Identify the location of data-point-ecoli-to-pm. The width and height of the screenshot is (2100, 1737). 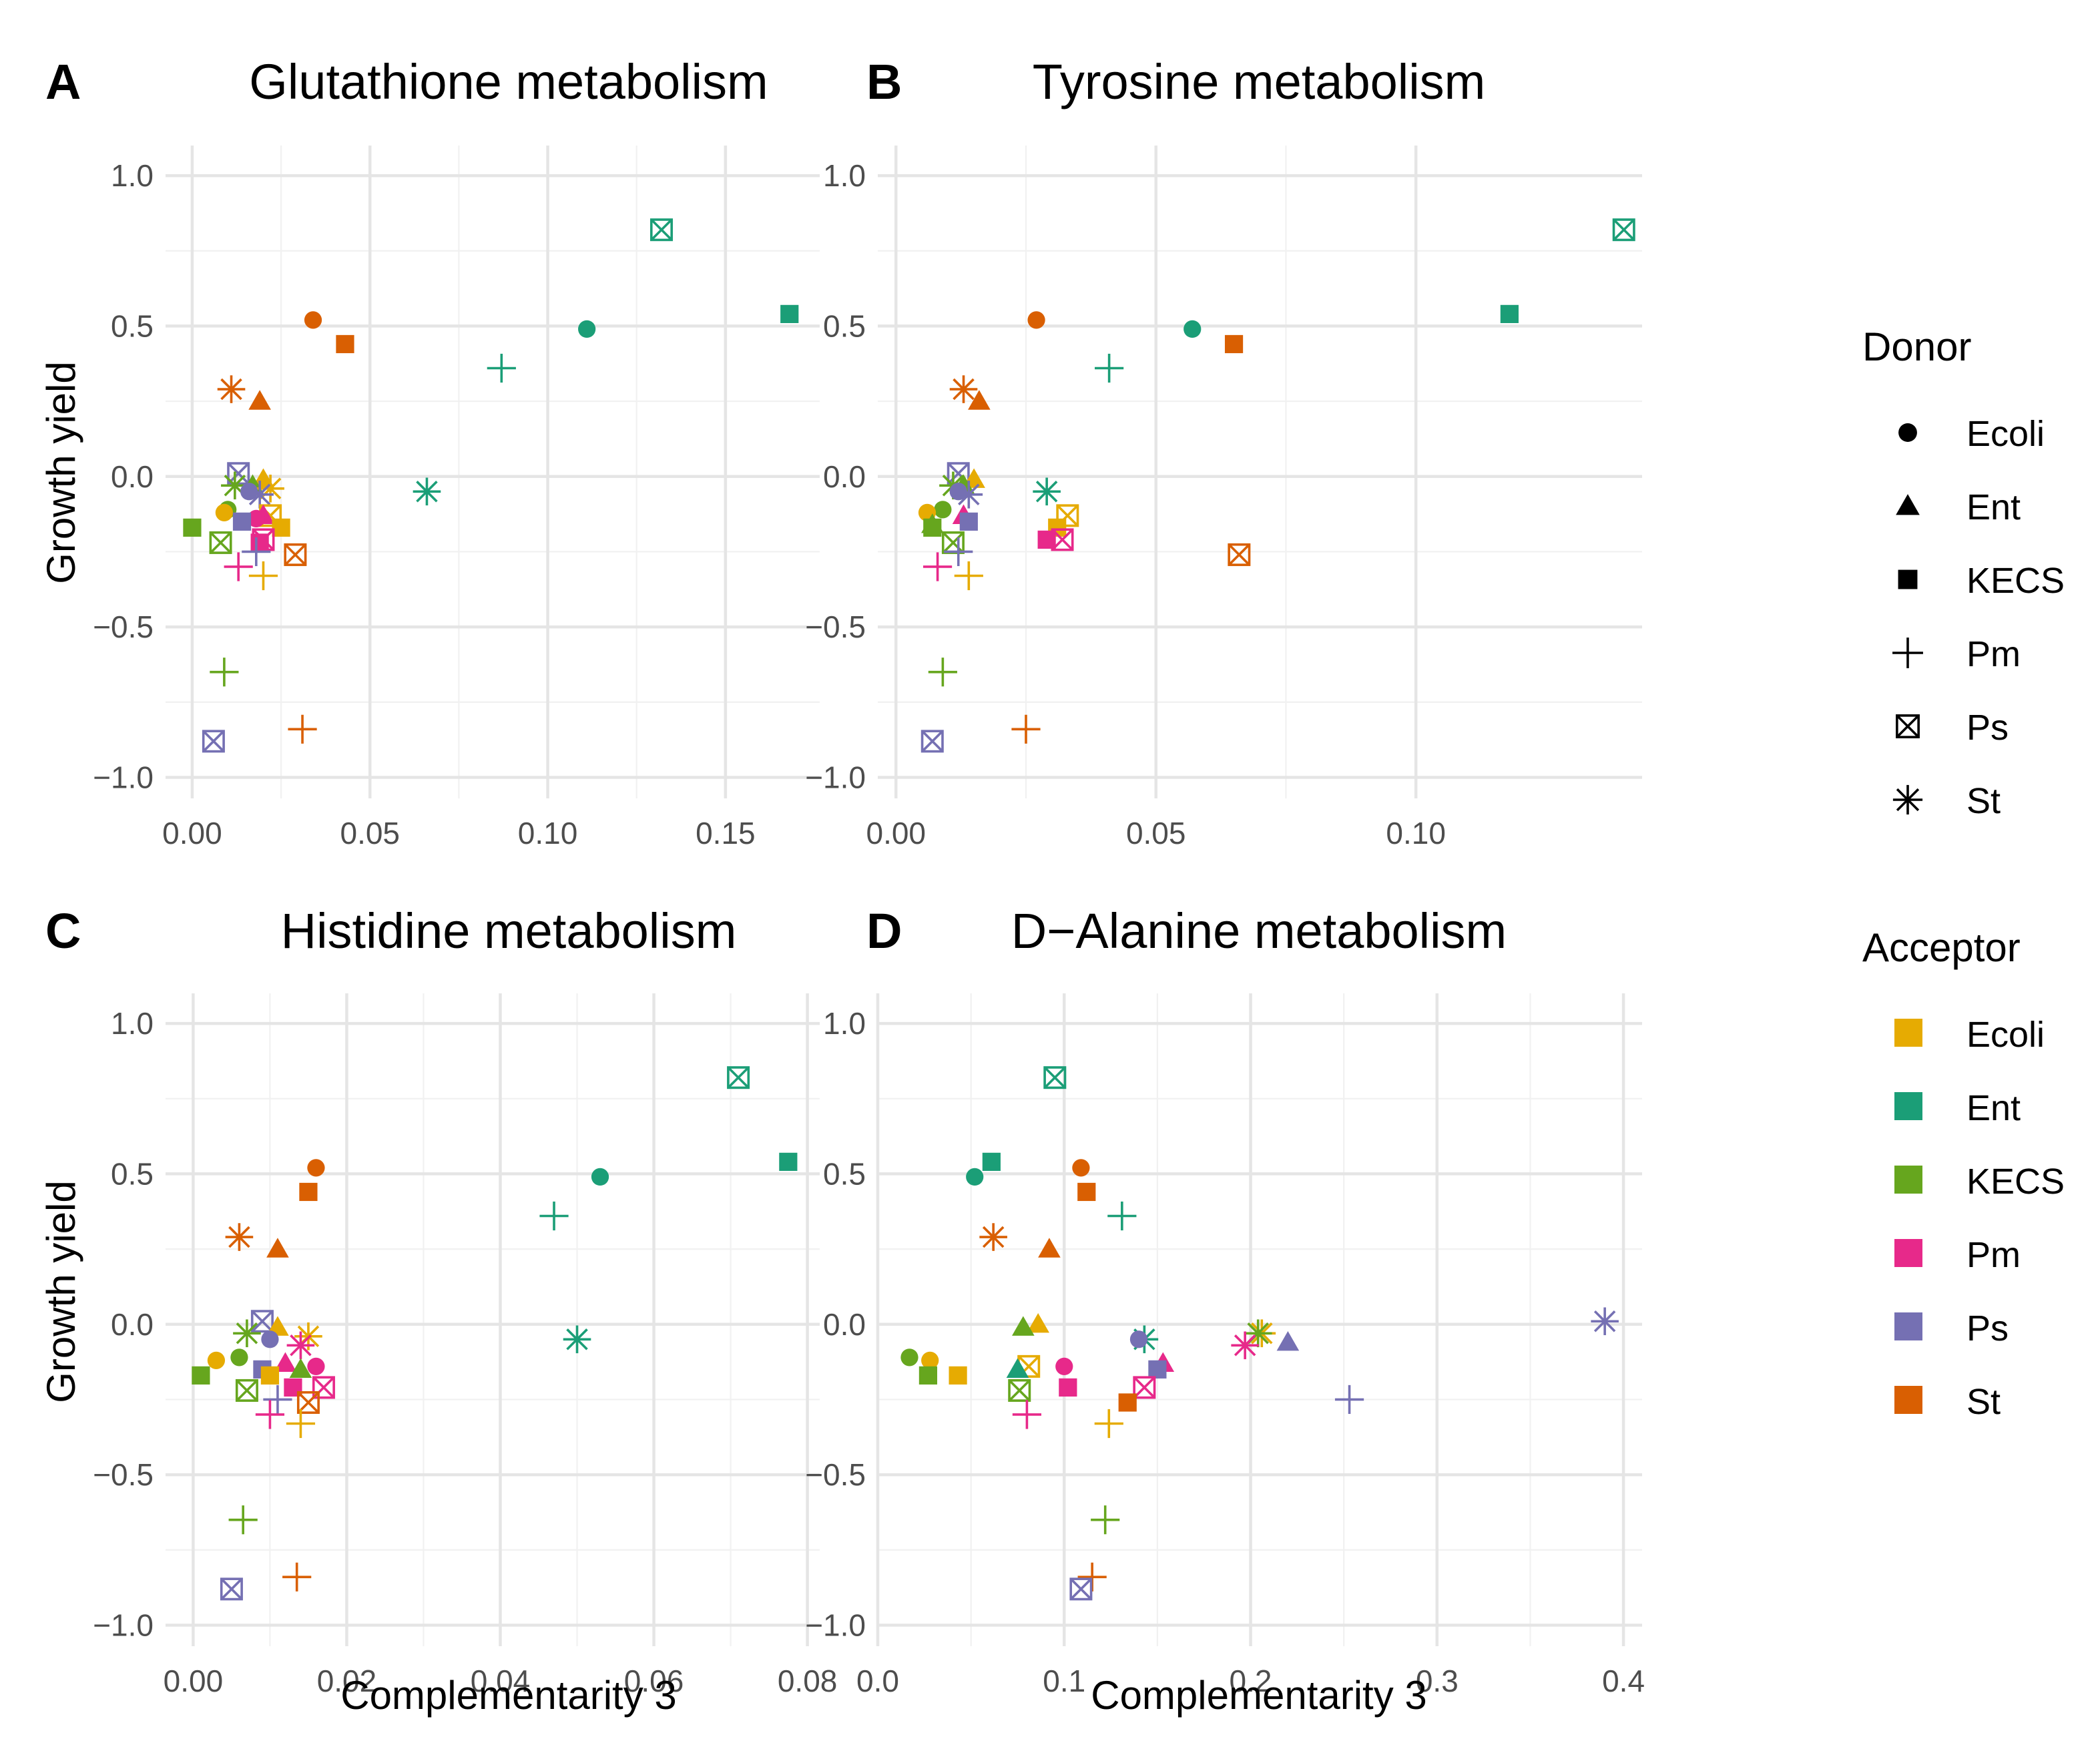
(1064, 1366).